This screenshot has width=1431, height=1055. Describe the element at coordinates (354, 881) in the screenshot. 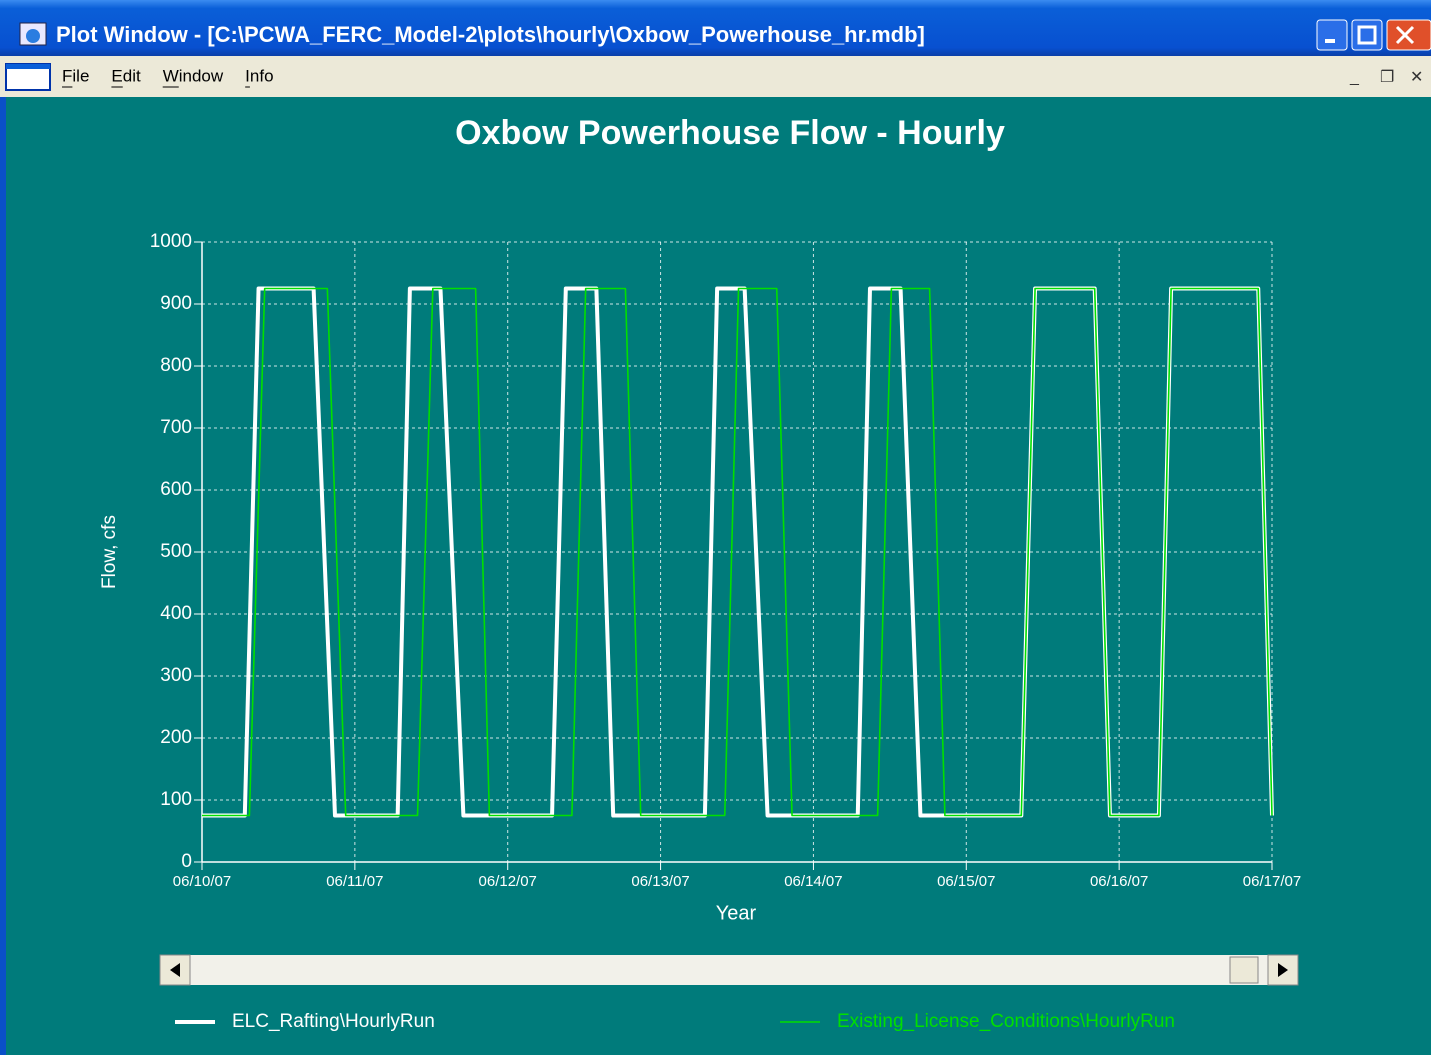

I see `x-tick-label: 06/11/07` at that location.